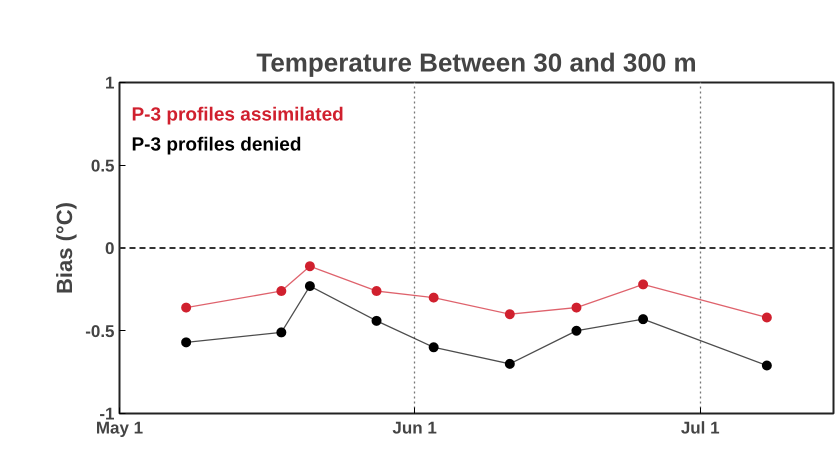 This screenshot has height=461, width=836. Describe the element at coordinates (414, 428) in the screenshot. I see `x-tick-label: Jun 1` at that location.